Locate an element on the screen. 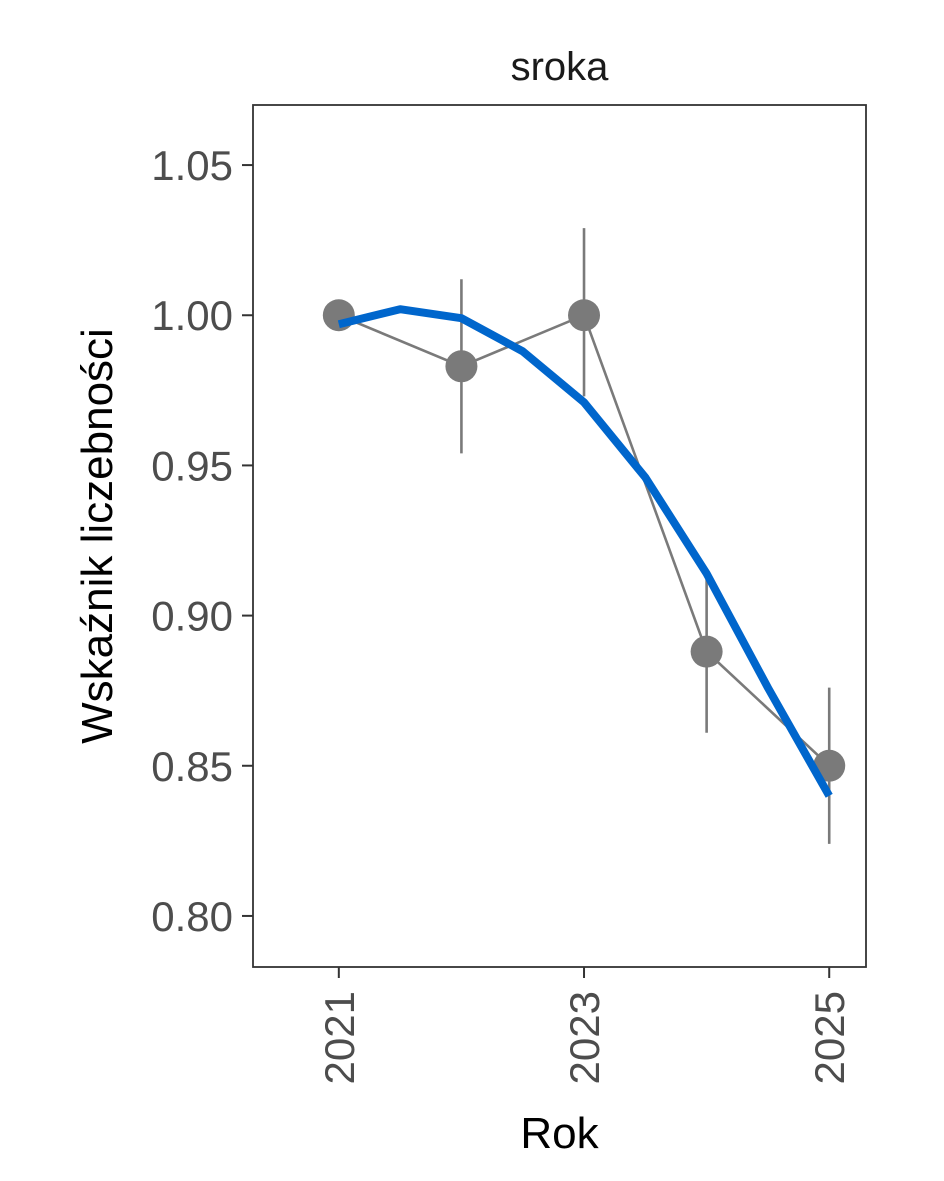 The width and height of the screenshot is (944, 1181). y-tick-label: 0.90 is located at coordinates (192, 616).